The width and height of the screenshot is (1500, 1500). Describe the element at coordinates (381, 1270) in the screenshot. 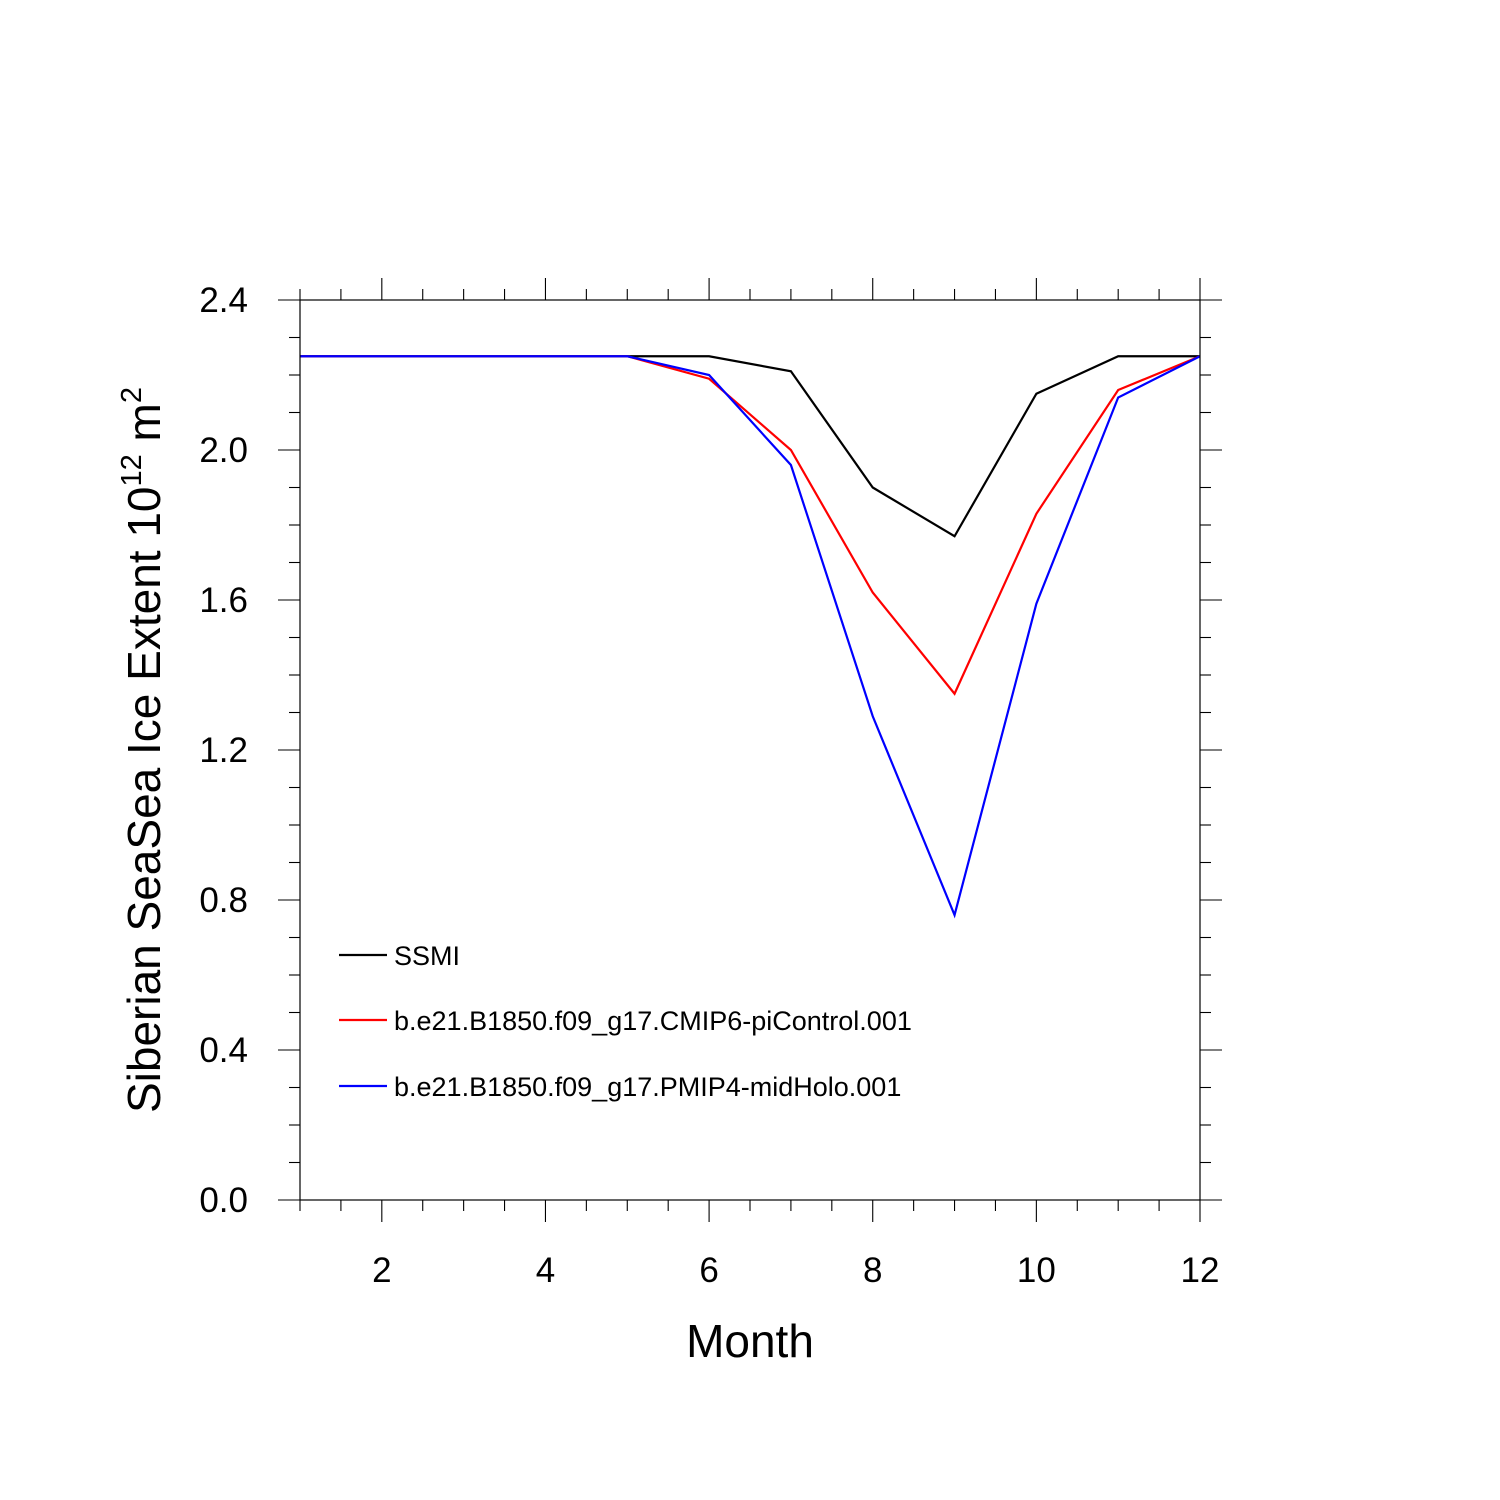

I see `x-tick-label: 2` at that location.